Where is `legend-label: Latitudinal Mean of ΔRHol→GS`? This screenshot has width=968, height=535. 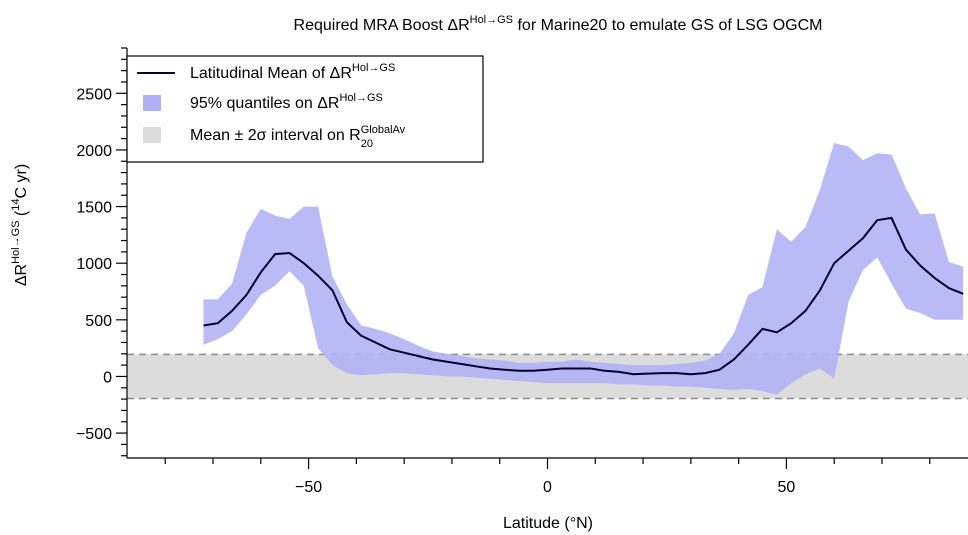
legend-label: Latitudinal Mean of ΔRHol→GS is located at coordinates (292, 72).